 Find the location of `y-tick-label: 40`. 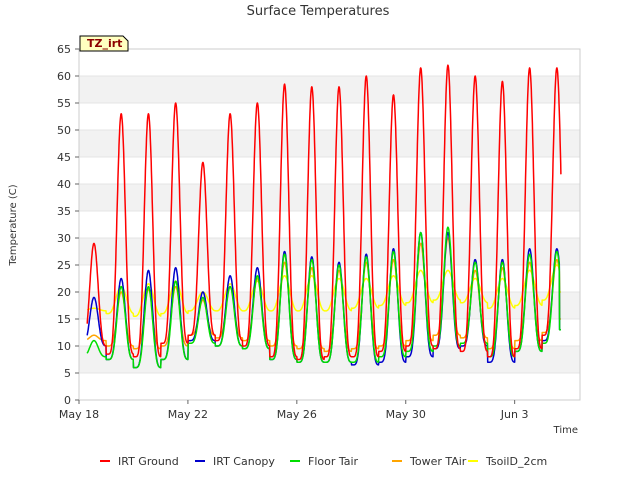

y-tick-label: 40 is located at coordinates (64, 184).